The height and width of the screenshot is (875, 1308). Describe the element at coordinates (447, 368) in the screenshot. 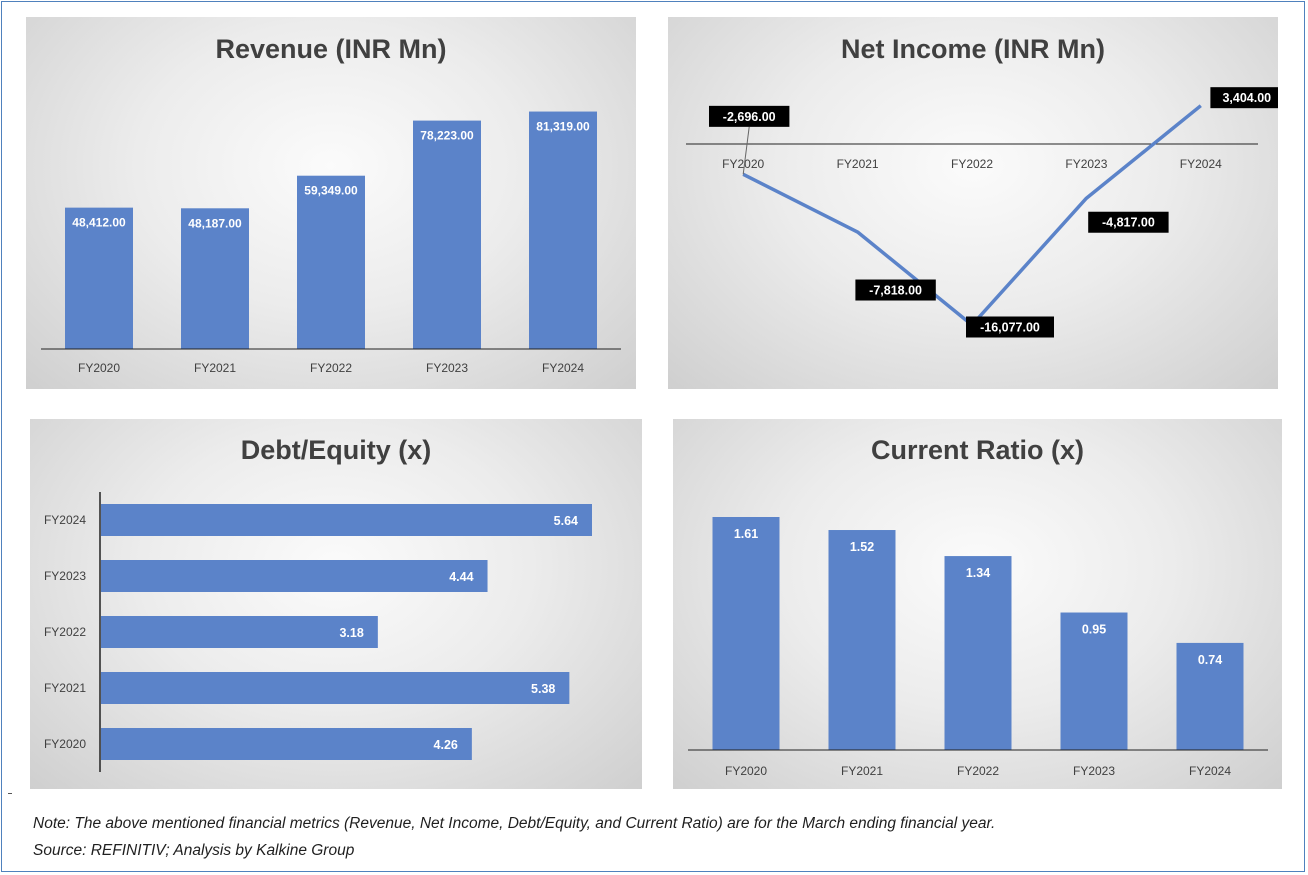

I see `revenue-x-tick-label: FY2023` at that location.